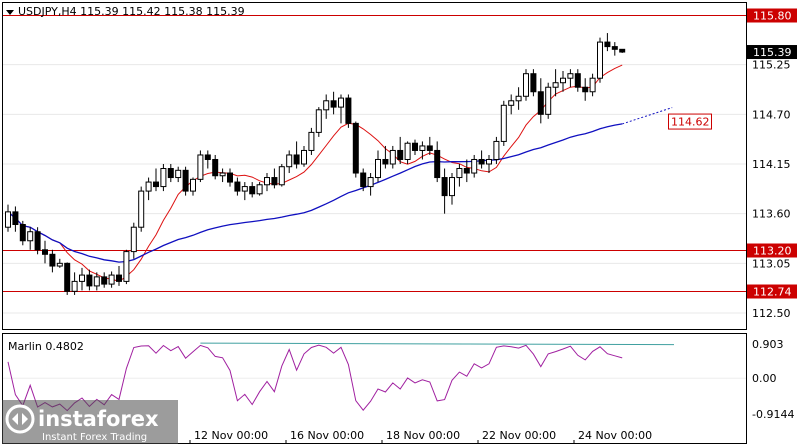 This screenshot has height=448, width=805. What do you see at coordinates (771, 114) in the screenshot?
I see `price-tick-label: 114.70` at bounding box center [771, 114].